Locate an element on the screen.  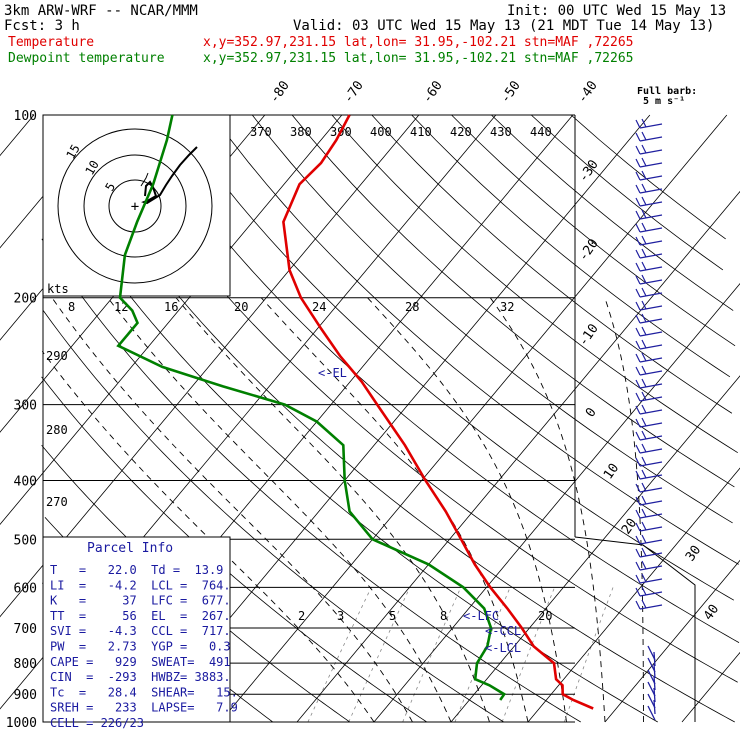
pressure-label-900: 900 is located at coordinates (25, 695).